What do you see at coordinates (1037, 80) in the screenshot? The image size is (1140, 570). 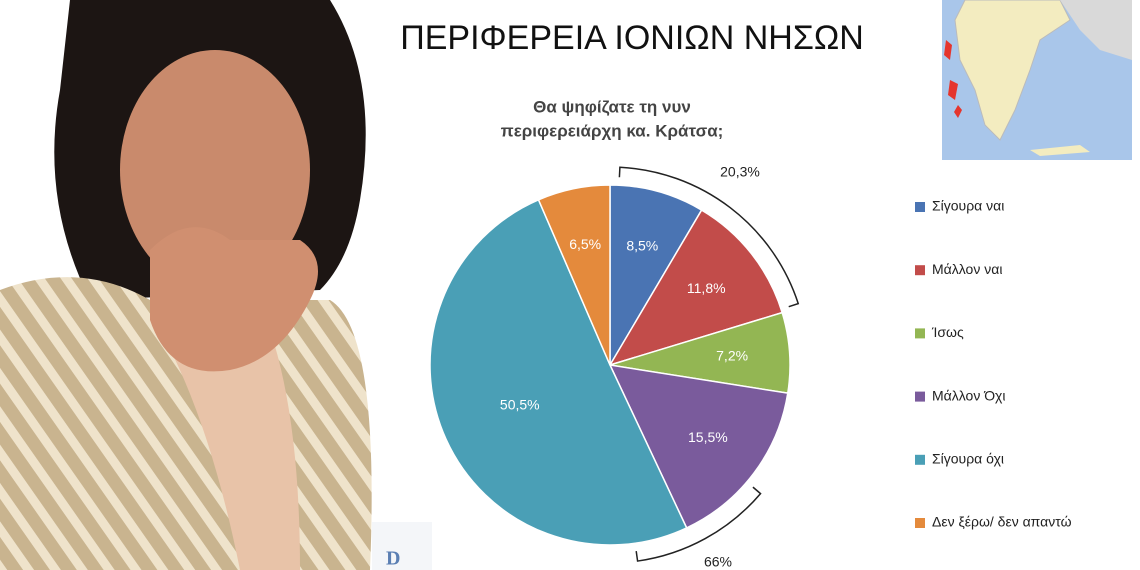 I see `map` at bounding box center [1037, 80].